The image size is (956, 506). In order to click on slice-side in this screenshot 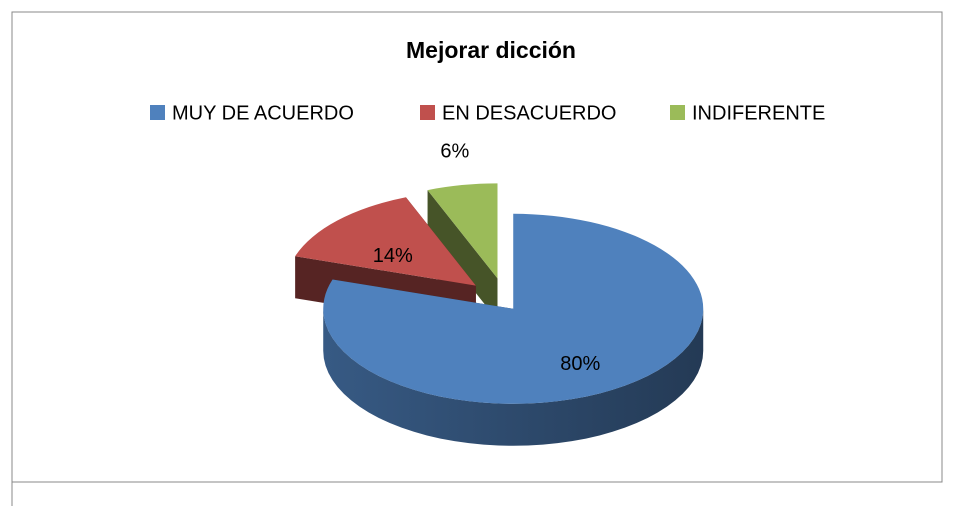, I will do `click(462, 255)`.